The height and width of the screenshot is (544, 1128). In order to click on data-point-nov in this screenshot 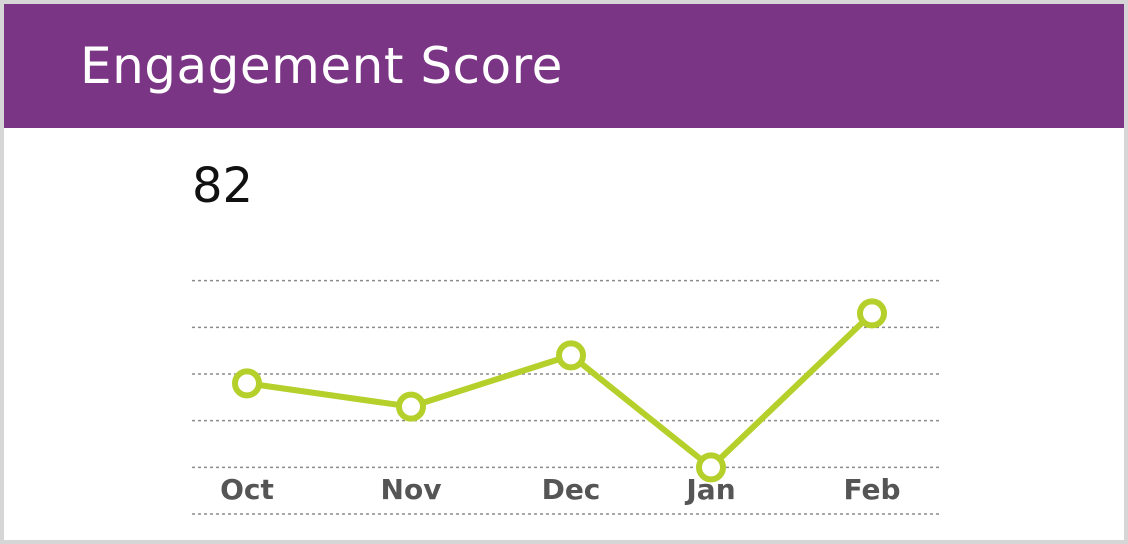, I will do `click(411, 406)`.